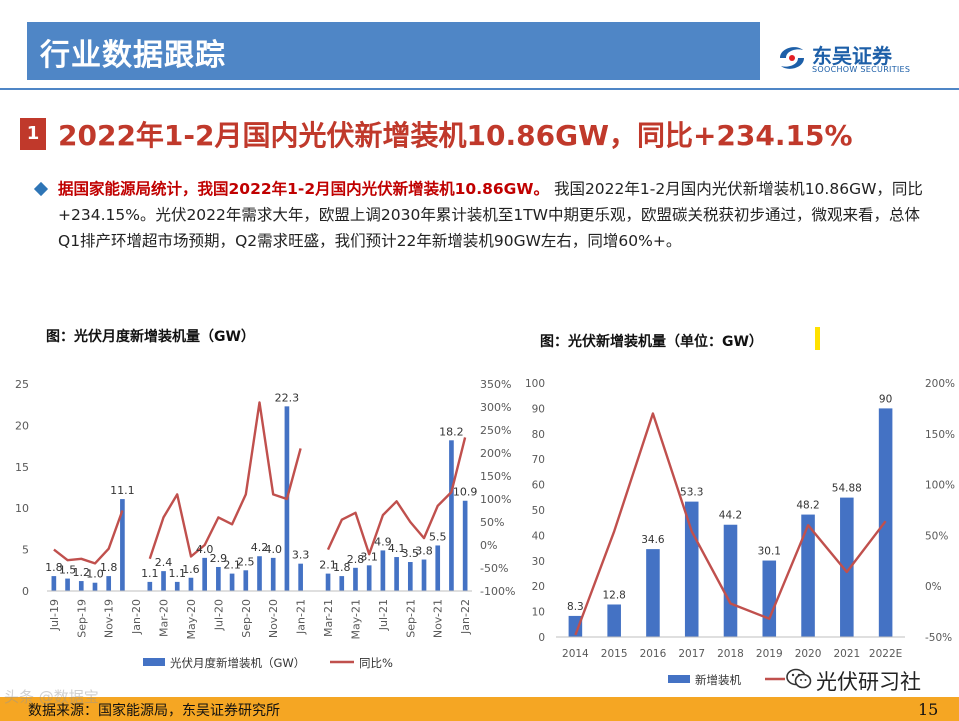  I want to click on x-tick-label: Jan-20, so click(136, 617).